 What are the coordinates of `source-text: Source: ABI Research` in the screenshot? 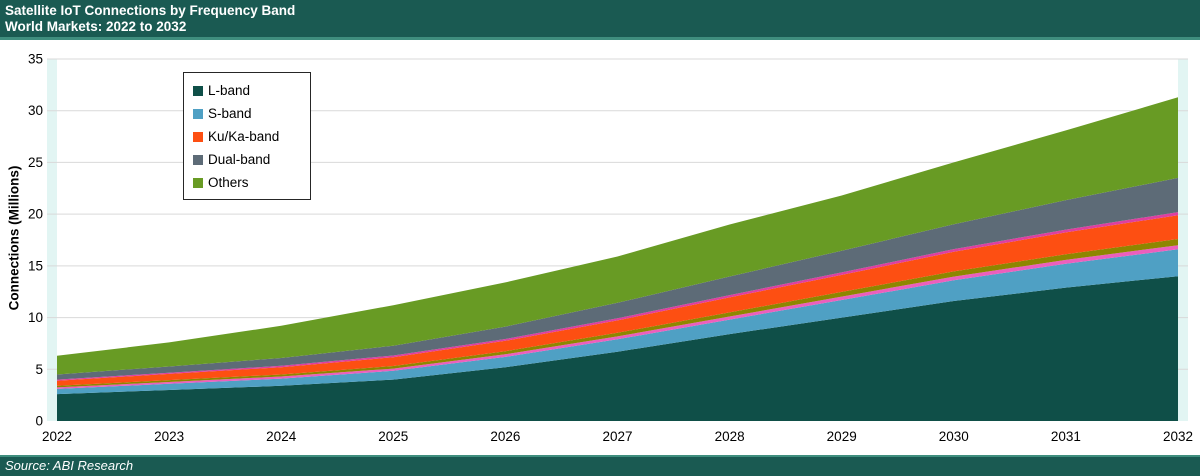 It's located at (69, 465).